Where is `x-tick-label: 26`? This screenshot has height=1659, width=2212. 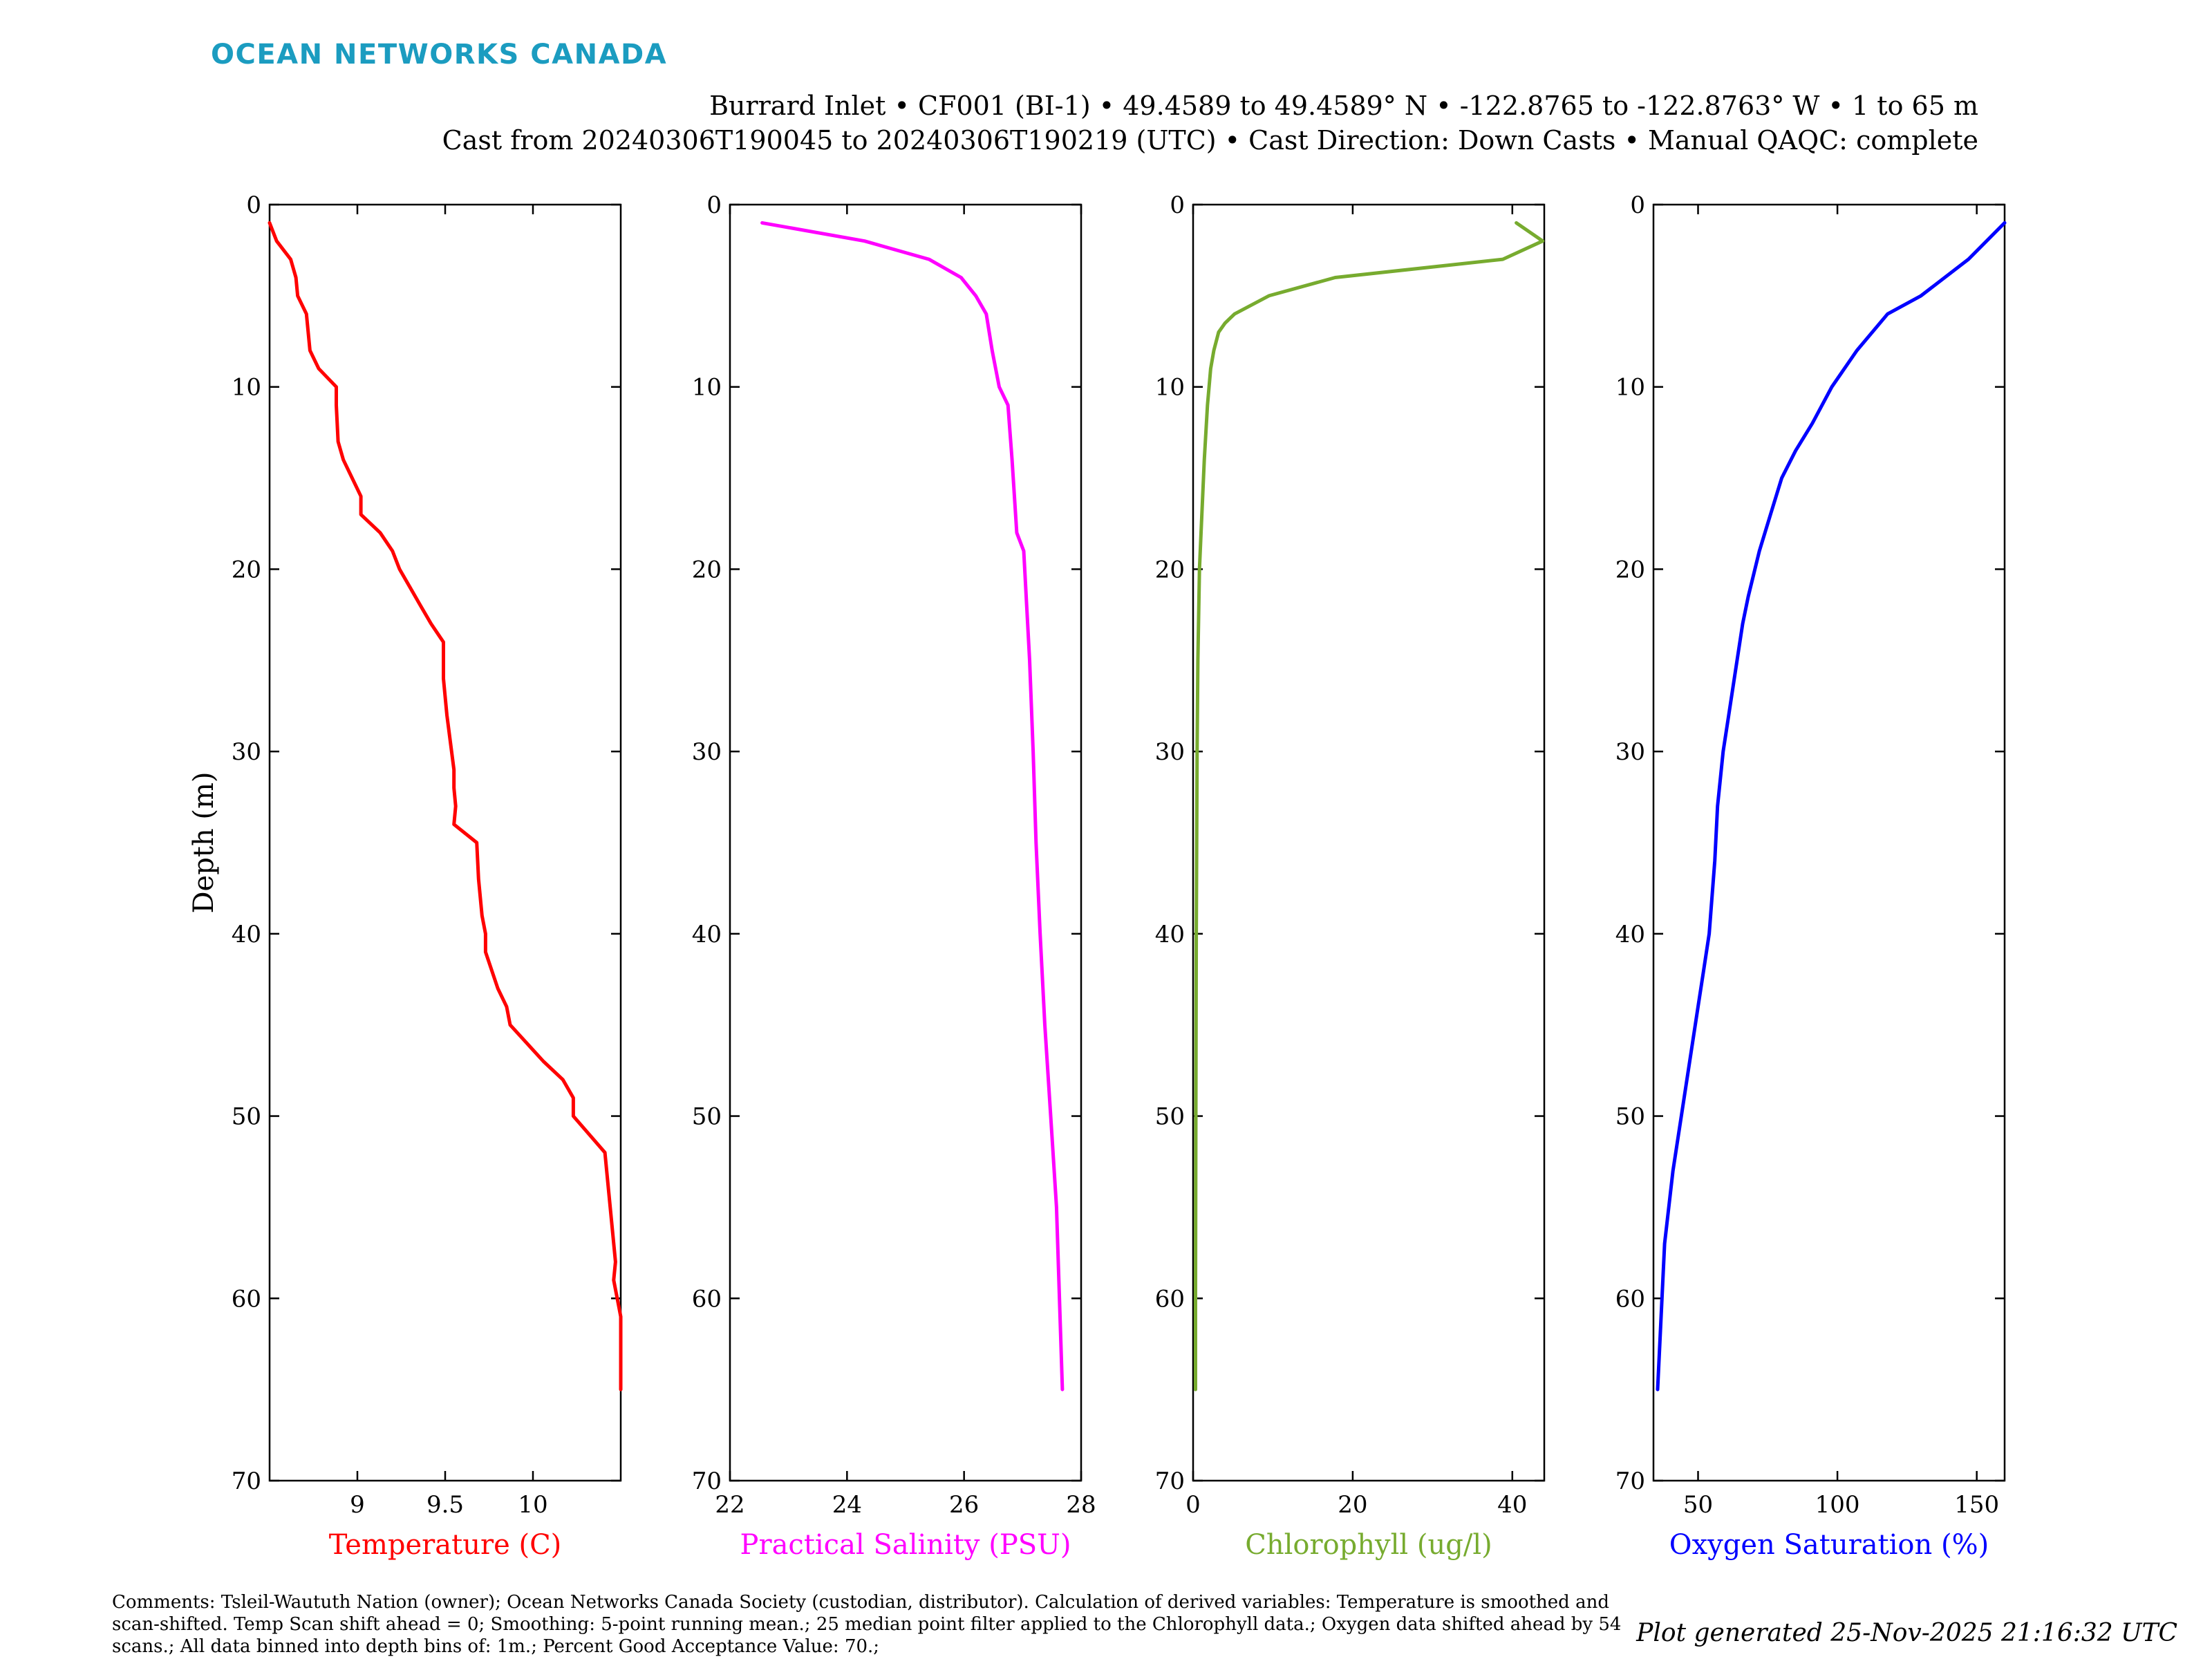 x-tick-label: 26 is located at coordinates (964, 1505).